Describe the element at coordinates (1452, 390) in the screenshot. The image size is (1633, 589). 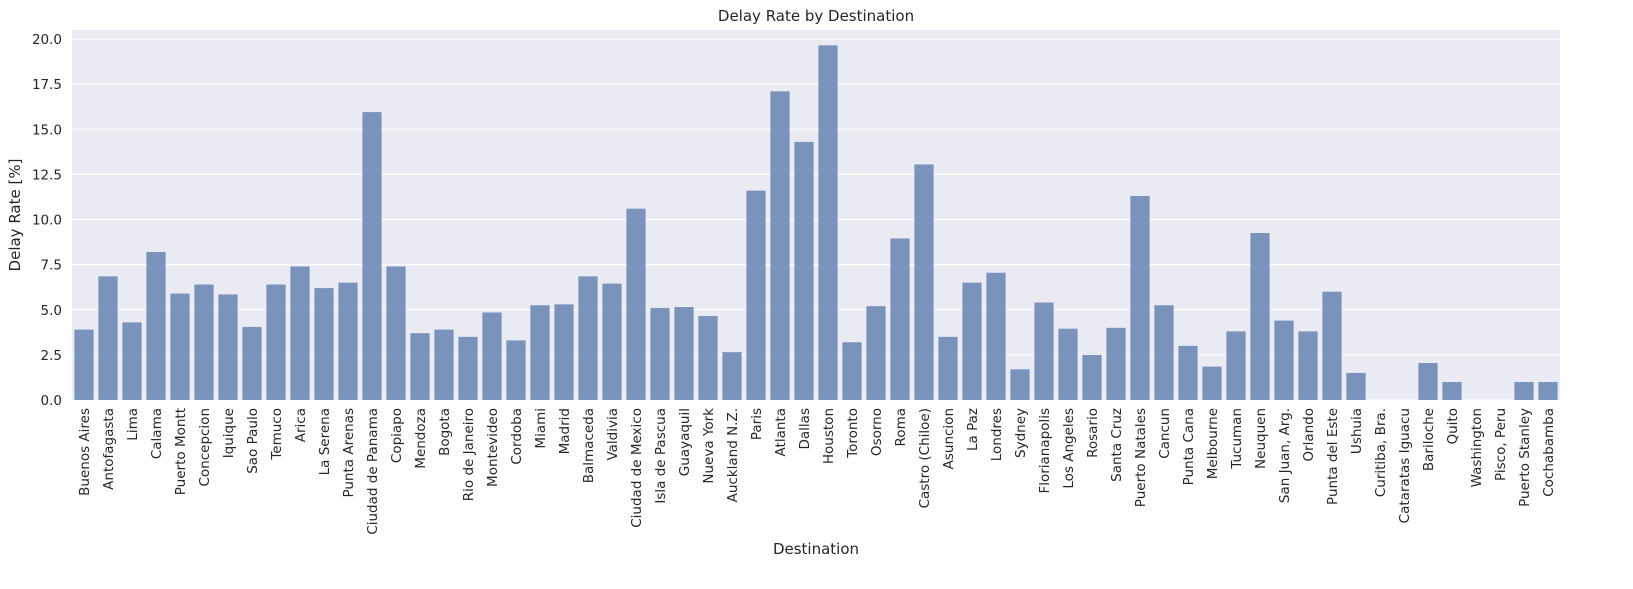
I see `bar-quito` at that location.